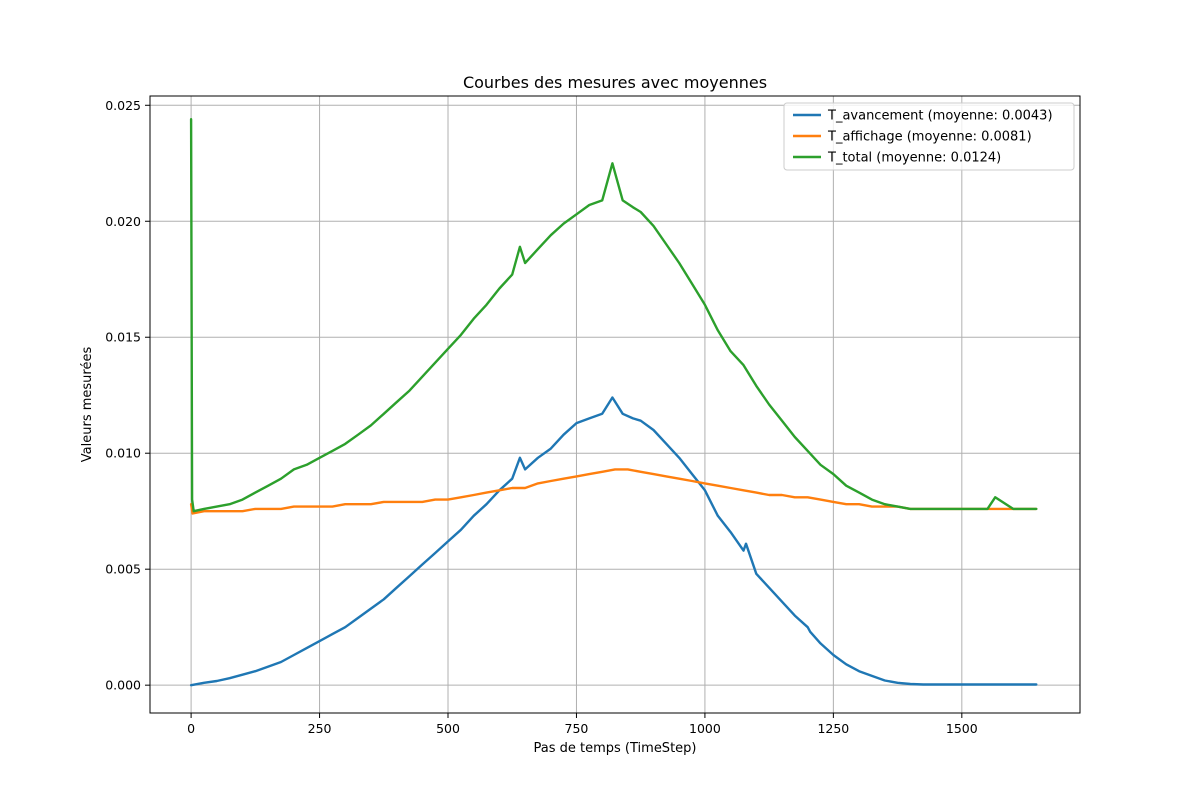 The width and height of the screenshot is (1200, 800). What do you see at coordinates (87, 405) in the screenshot?
I see `y-axis-label: Valeurs mesurées` at bounding box center [87, 405].